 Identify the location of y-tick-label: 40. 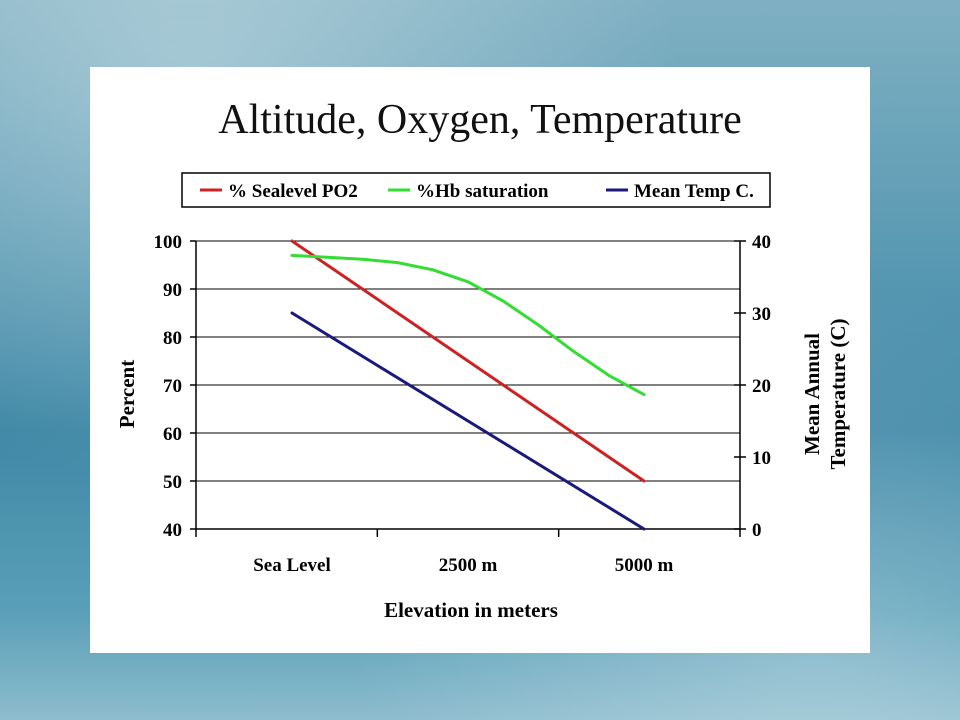
(172, 530).